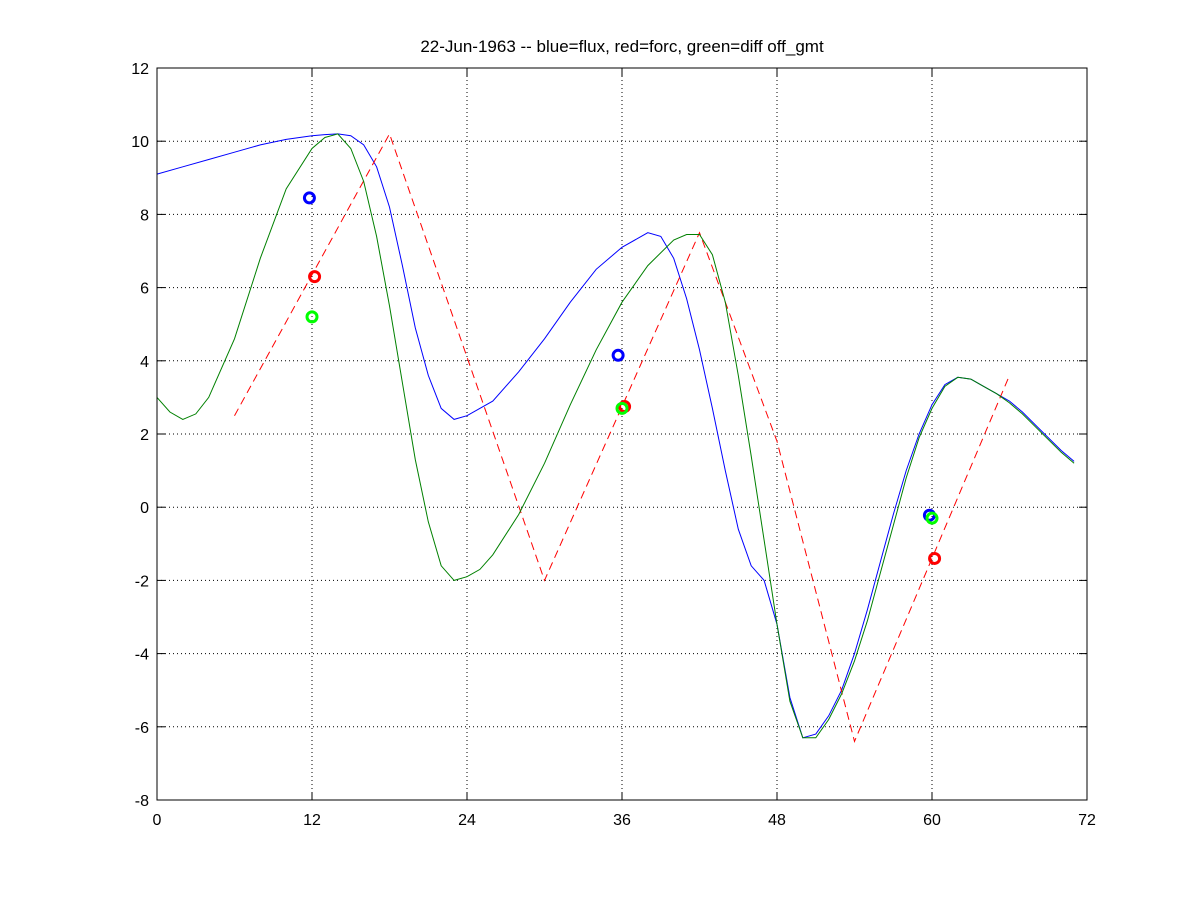 Image resolution: width=1200 pixels, height=900 pixels. I want to click on x-tick-label: 12, so click(312, 820).